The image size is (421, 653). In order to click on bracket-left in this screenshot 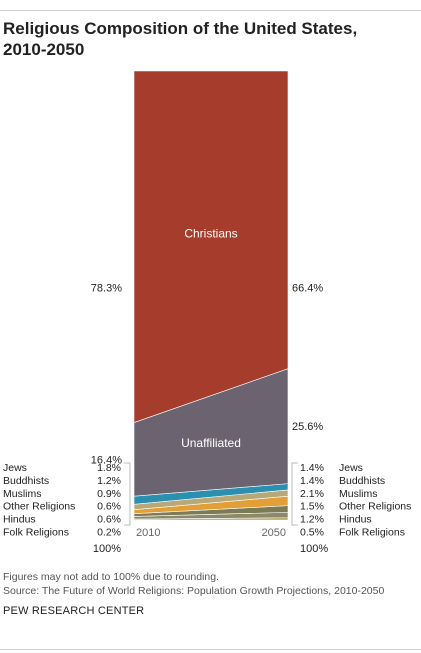, I will do `click(127, 494)`.